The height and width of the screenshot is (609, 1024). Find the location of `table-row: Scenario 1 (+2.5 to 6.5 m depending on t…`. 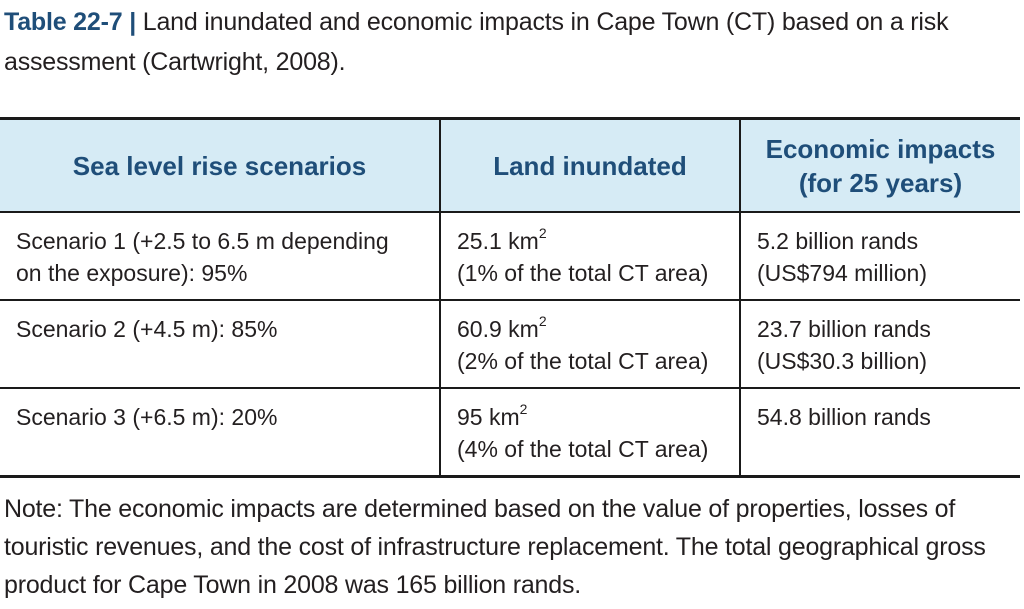

table-row: Scenario 1 (+2.5 to 6.5 m depending on t… is located at coordinates (510, 256).